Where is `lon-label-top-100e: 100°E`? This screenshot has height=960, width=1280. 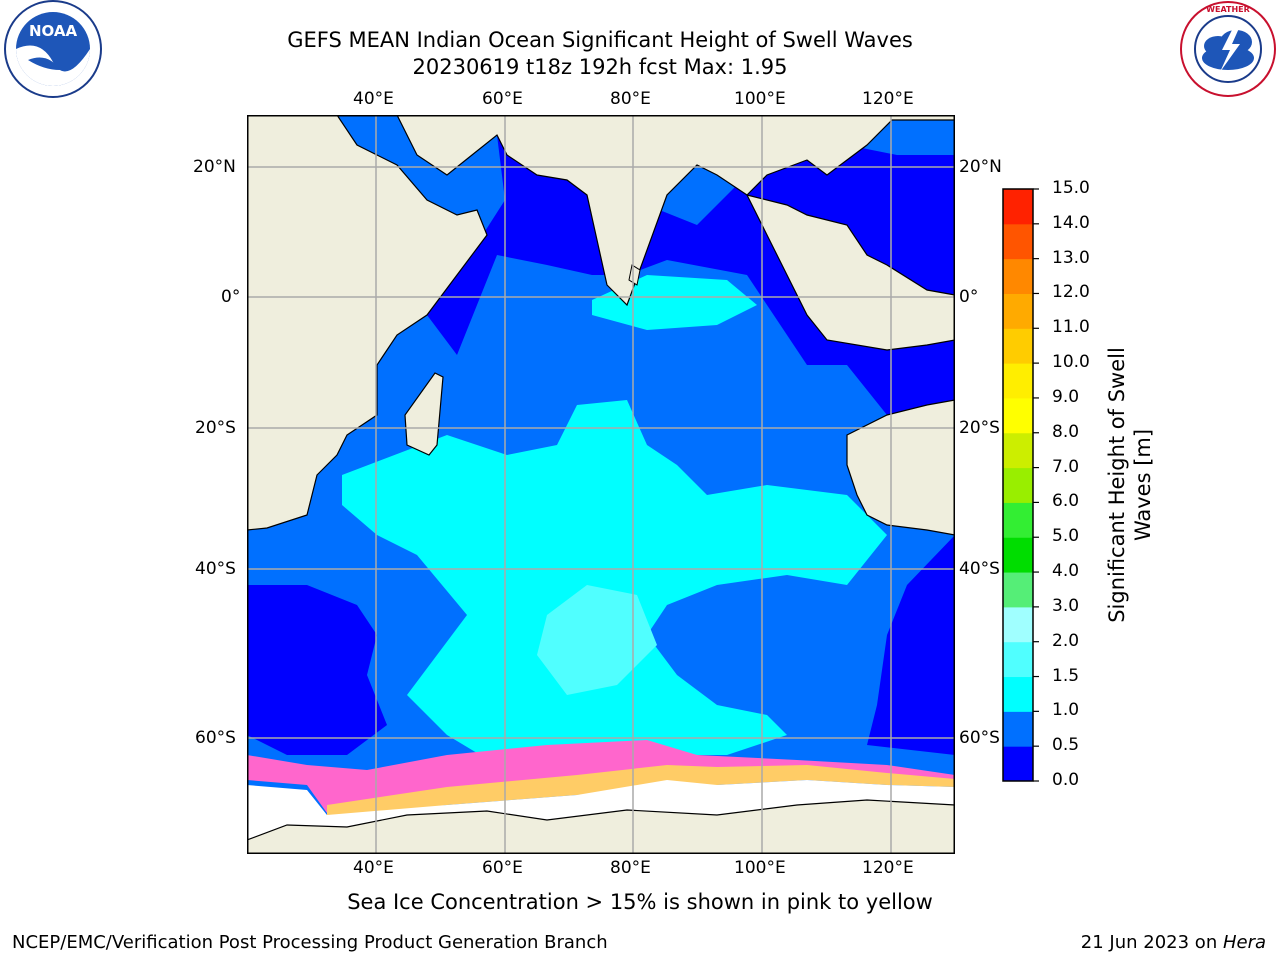 lon-label-top-100e: 100°E is located at coordinates (760, 99).